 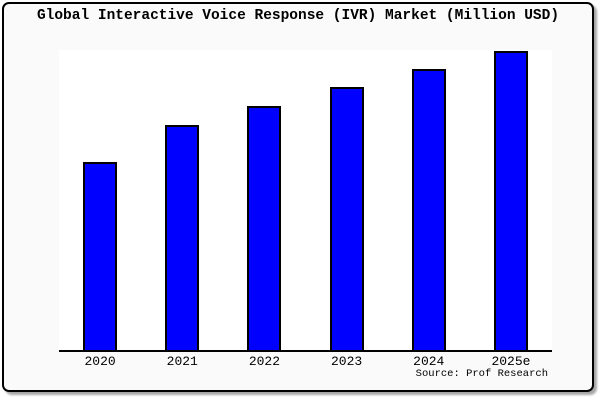 I want to click on bar-2024, so click(x=428, y=209).